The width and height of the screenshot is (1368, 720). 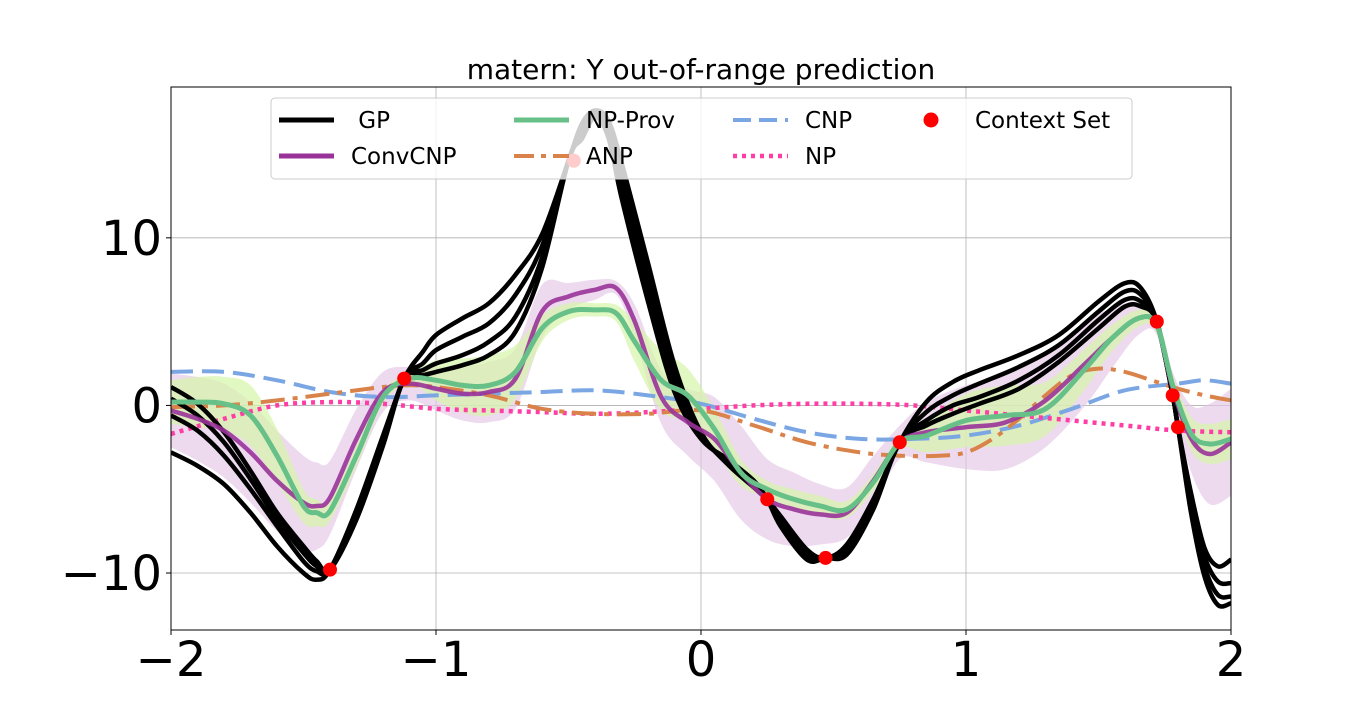 What do you see at coordinates (701, 69) in the screenshot?
I see `chart-title: matern: Y out-of-range prediction` at bounding box center [701, 69].